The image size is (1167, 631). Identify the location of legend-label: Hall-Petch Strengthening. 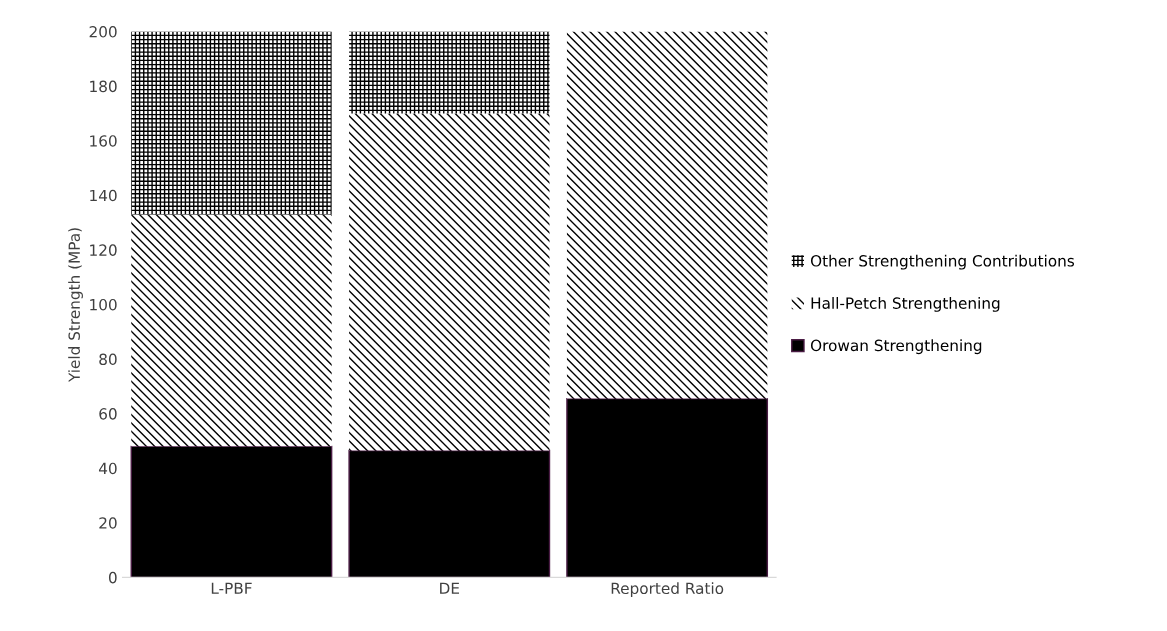
(905, 304).